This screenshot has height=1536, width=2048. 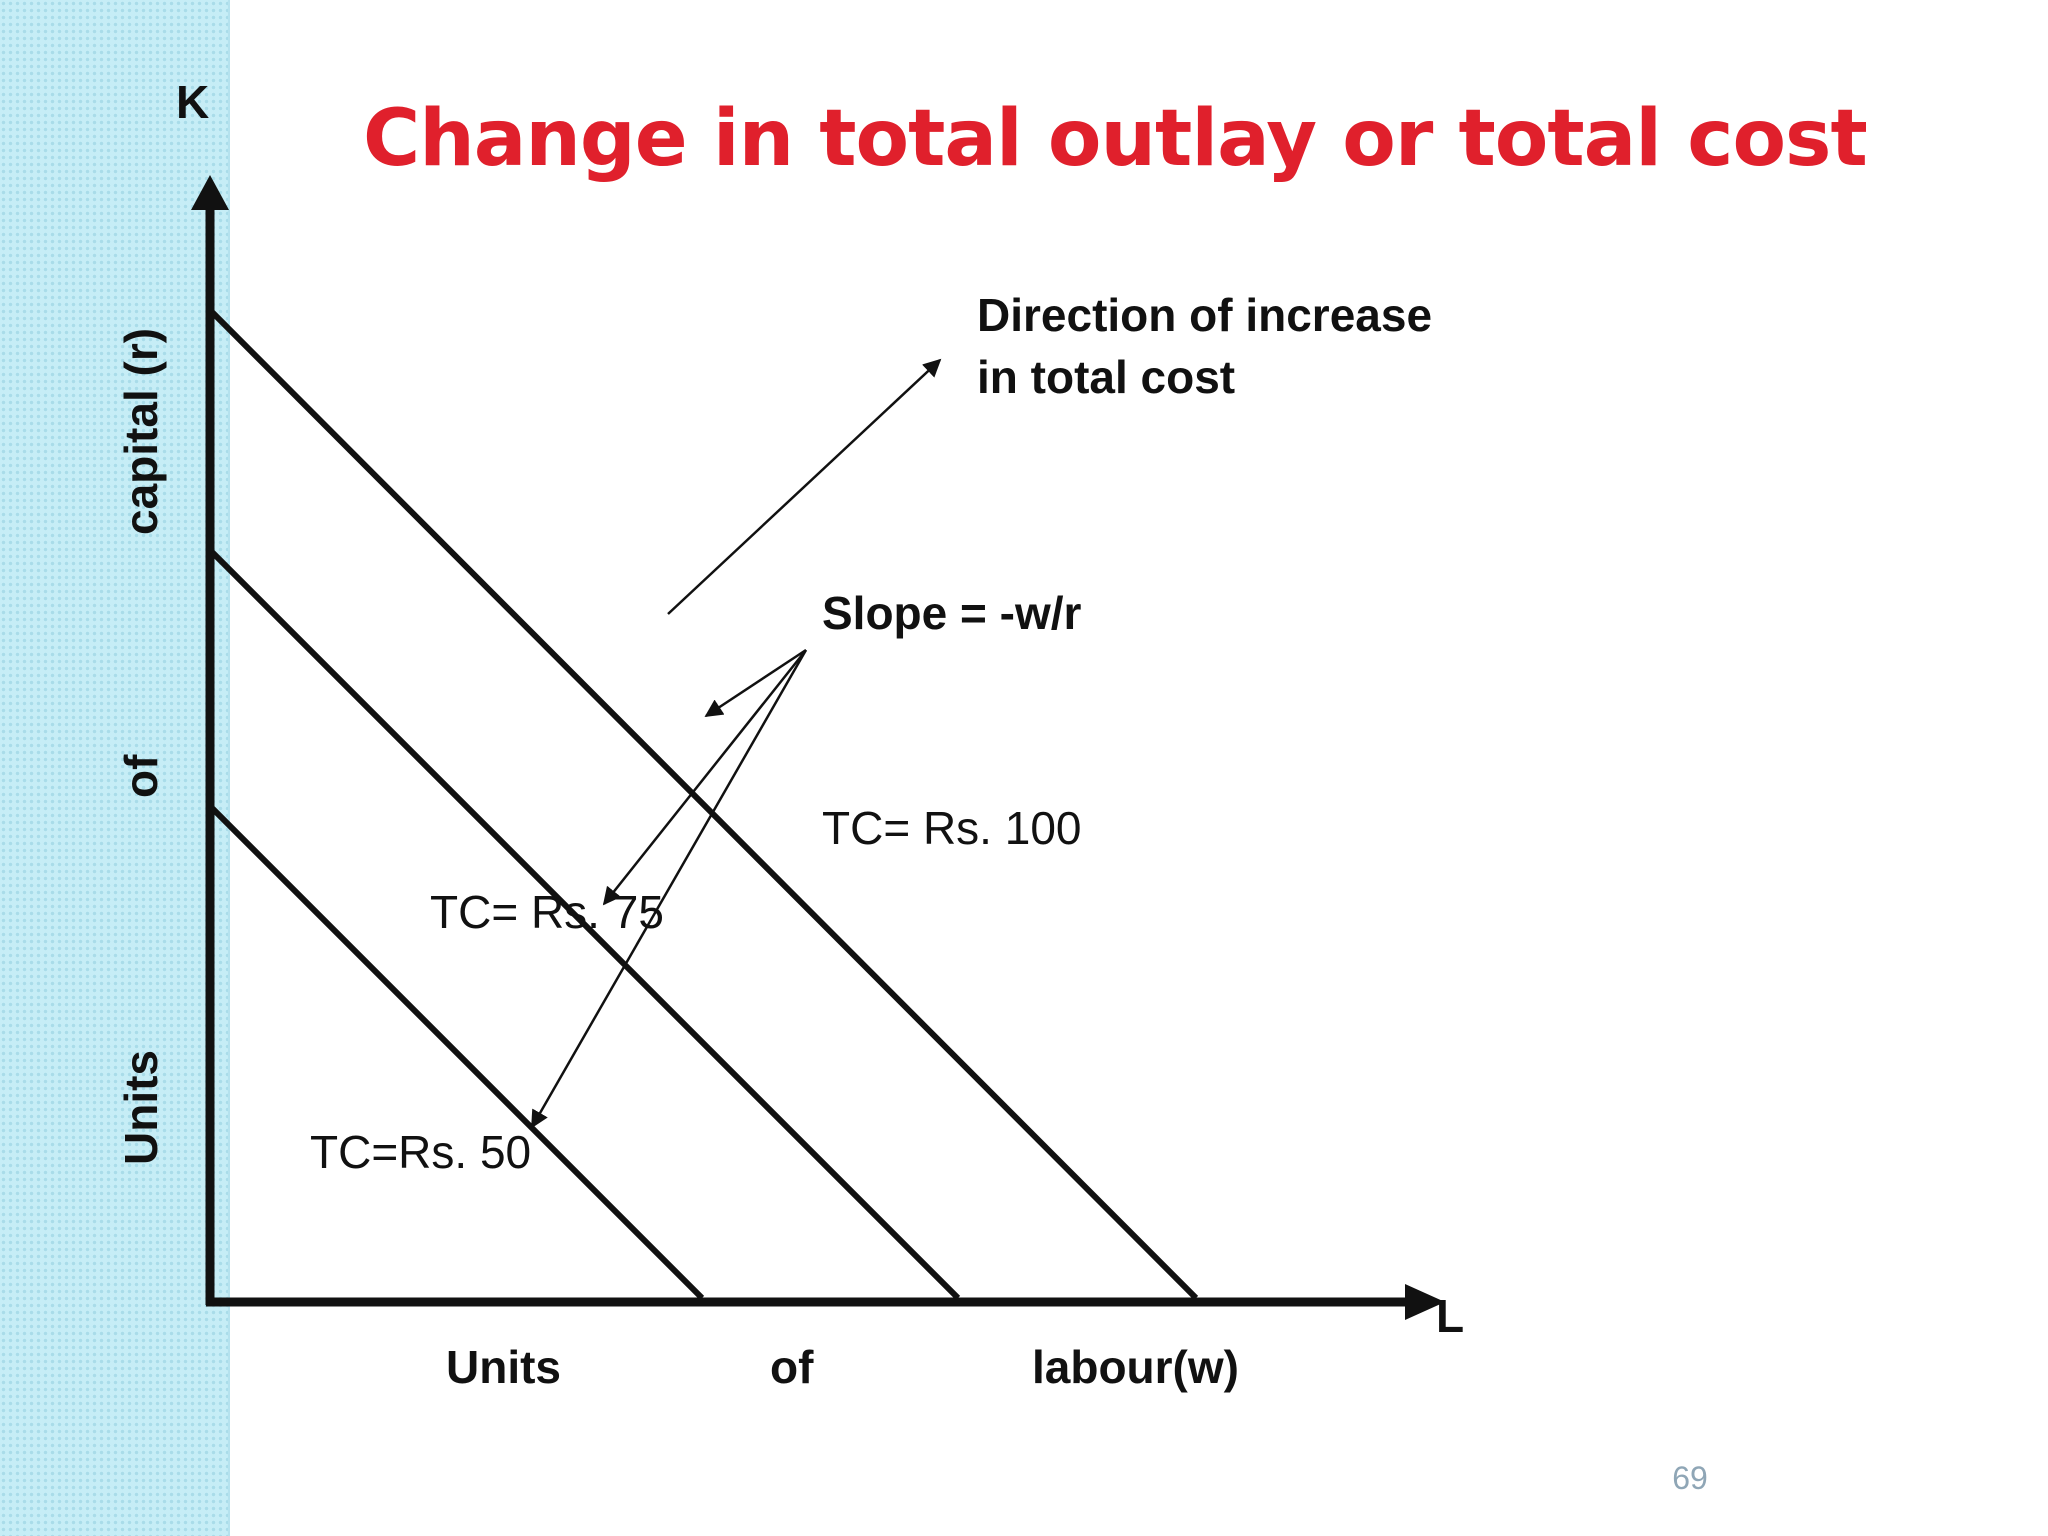 I want to click on x-axis-label-word: Units, so click(x=503, y=1367).